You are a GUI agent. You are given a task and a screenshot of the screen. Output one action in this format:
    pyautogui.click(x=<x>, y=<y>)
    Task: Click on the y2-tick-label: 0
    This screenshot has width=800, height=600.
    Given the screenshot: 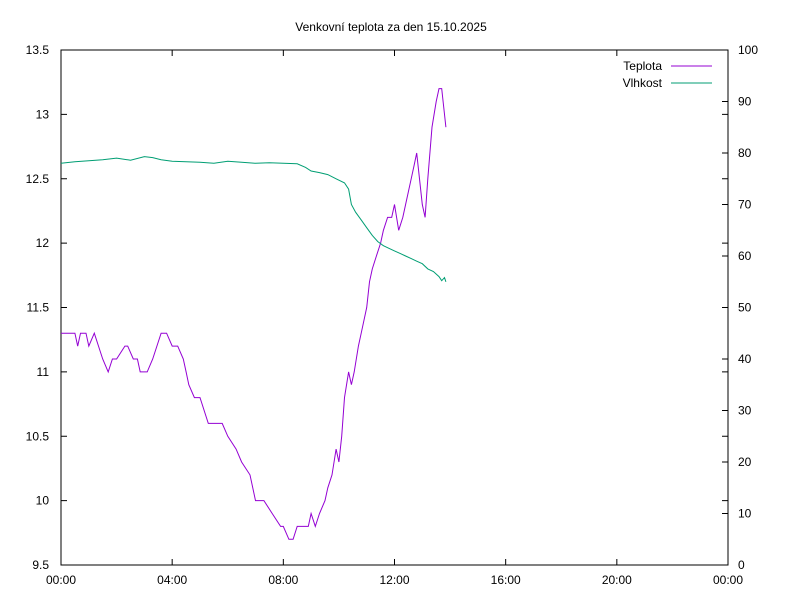 What is the action you would take?
    pyautogui.click(x=741, y=565)
    